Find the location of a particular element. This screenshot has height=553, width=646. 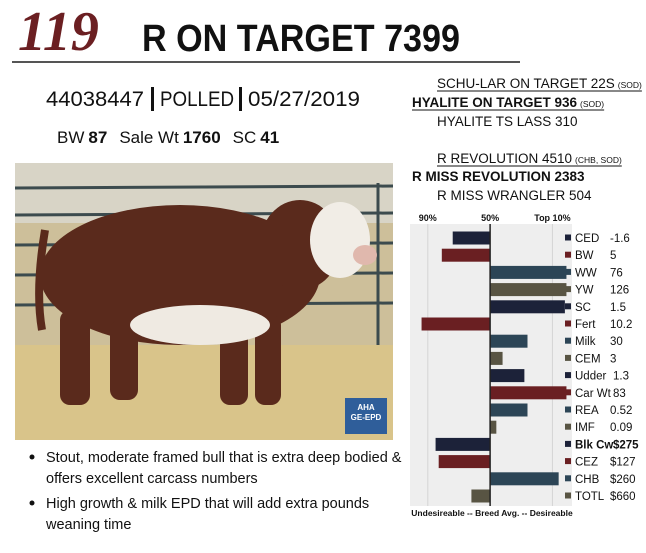

trait-epd: 0.52 is located at coordinates (621, 411).